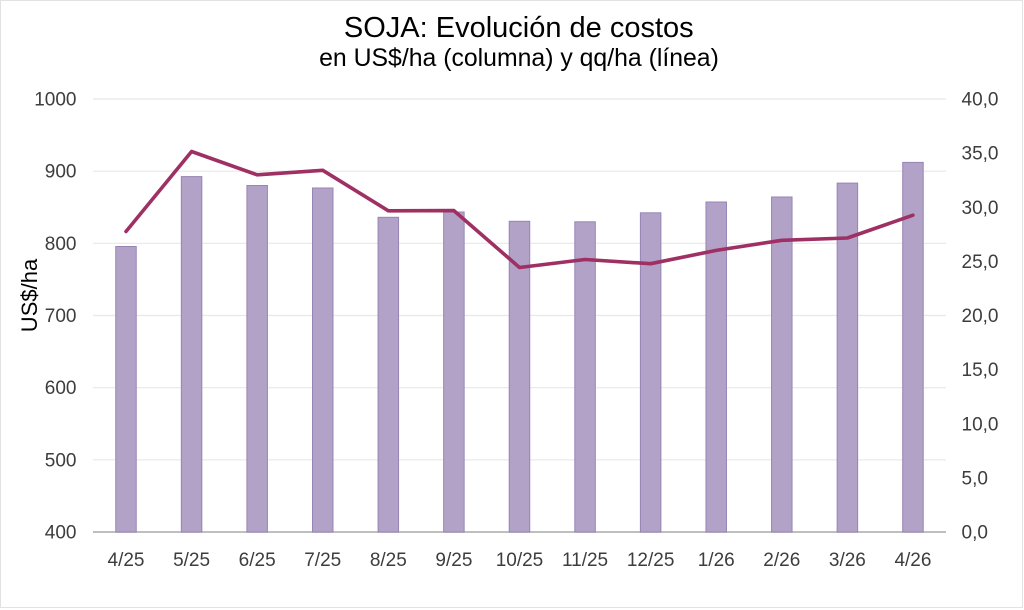 Image resolution: width=1024 pixels, height=610 pixels. I want to click on svg-text: 6/25, so click(257, 560).